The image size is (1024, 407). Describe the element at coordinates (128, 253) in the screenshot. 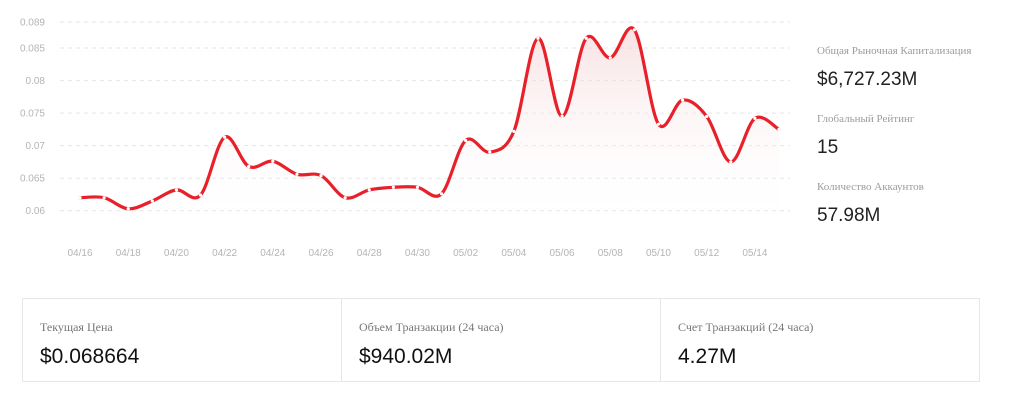

I see `x-tick-label: 04/18` at that location.